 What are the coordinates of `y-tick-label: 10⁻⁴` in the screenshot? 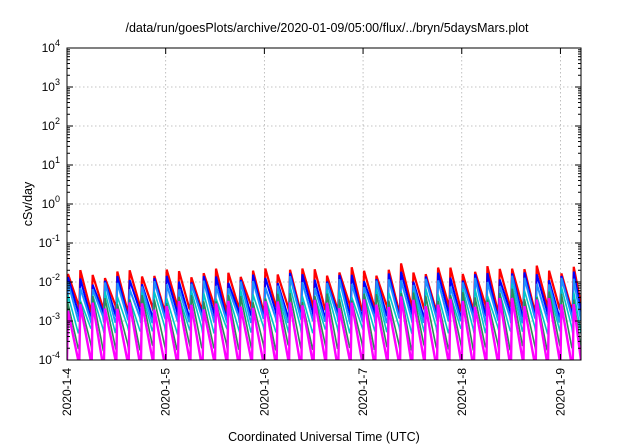 It's located at (49, 358).